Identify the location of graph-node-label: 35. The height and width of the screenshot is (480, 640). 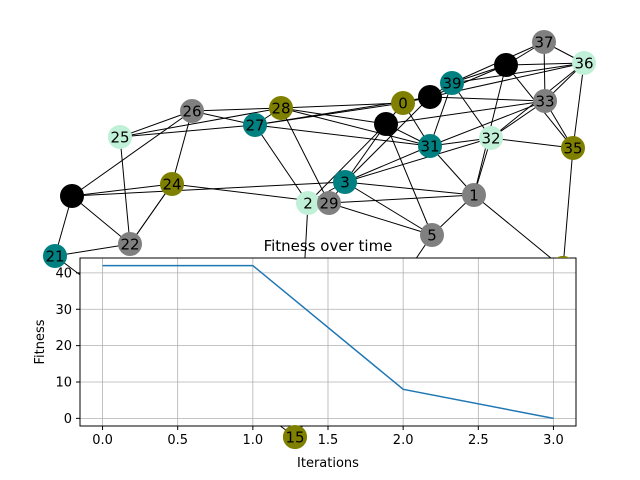
(572, 149).